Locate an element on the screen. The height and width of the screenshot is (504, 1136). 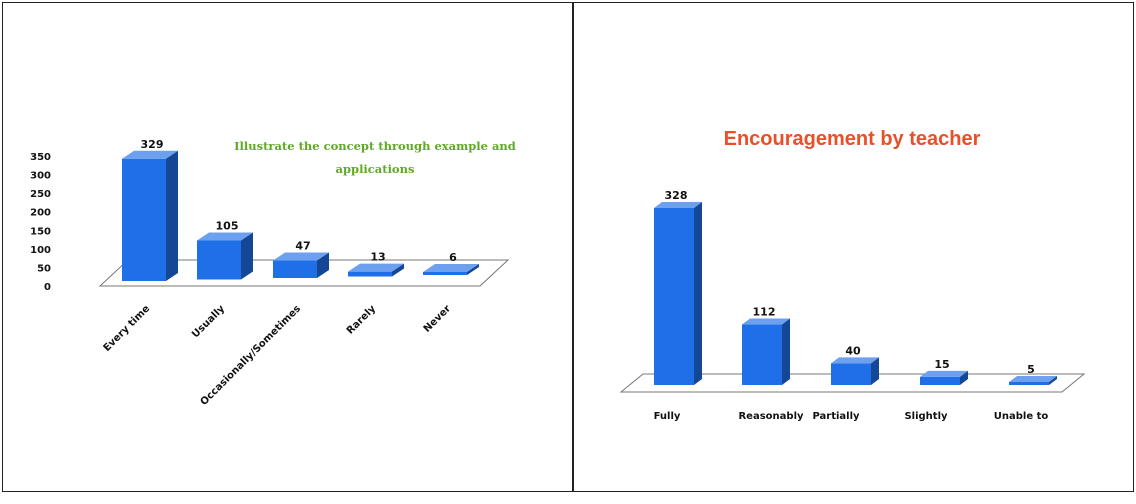
y-tick-label: 50 is located at coordinates (44, 268).